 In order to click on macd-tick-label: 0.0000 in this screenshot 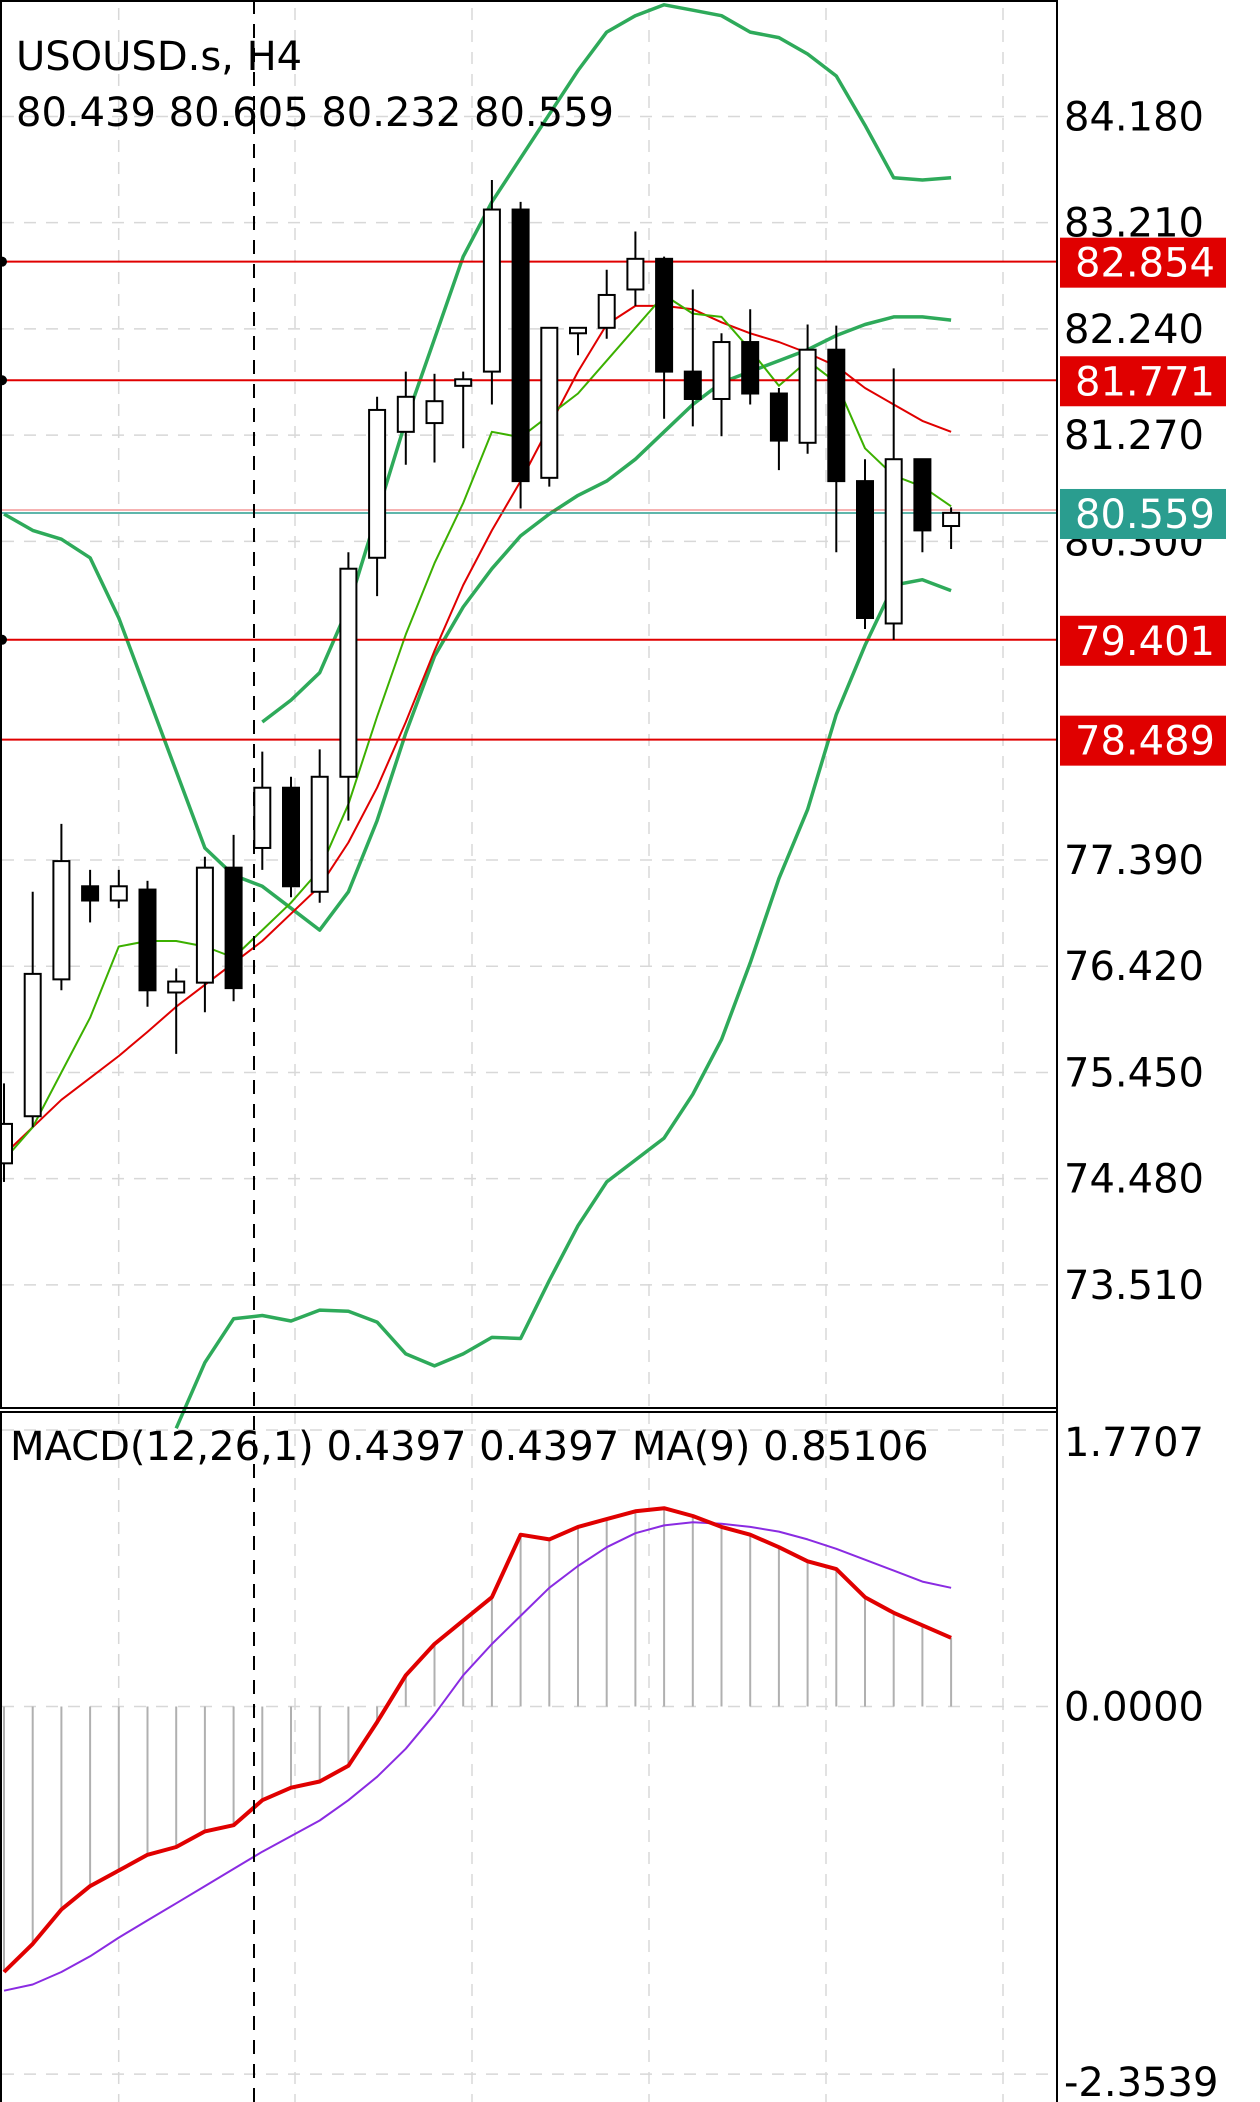, I will do `click(1134, 1708)`.